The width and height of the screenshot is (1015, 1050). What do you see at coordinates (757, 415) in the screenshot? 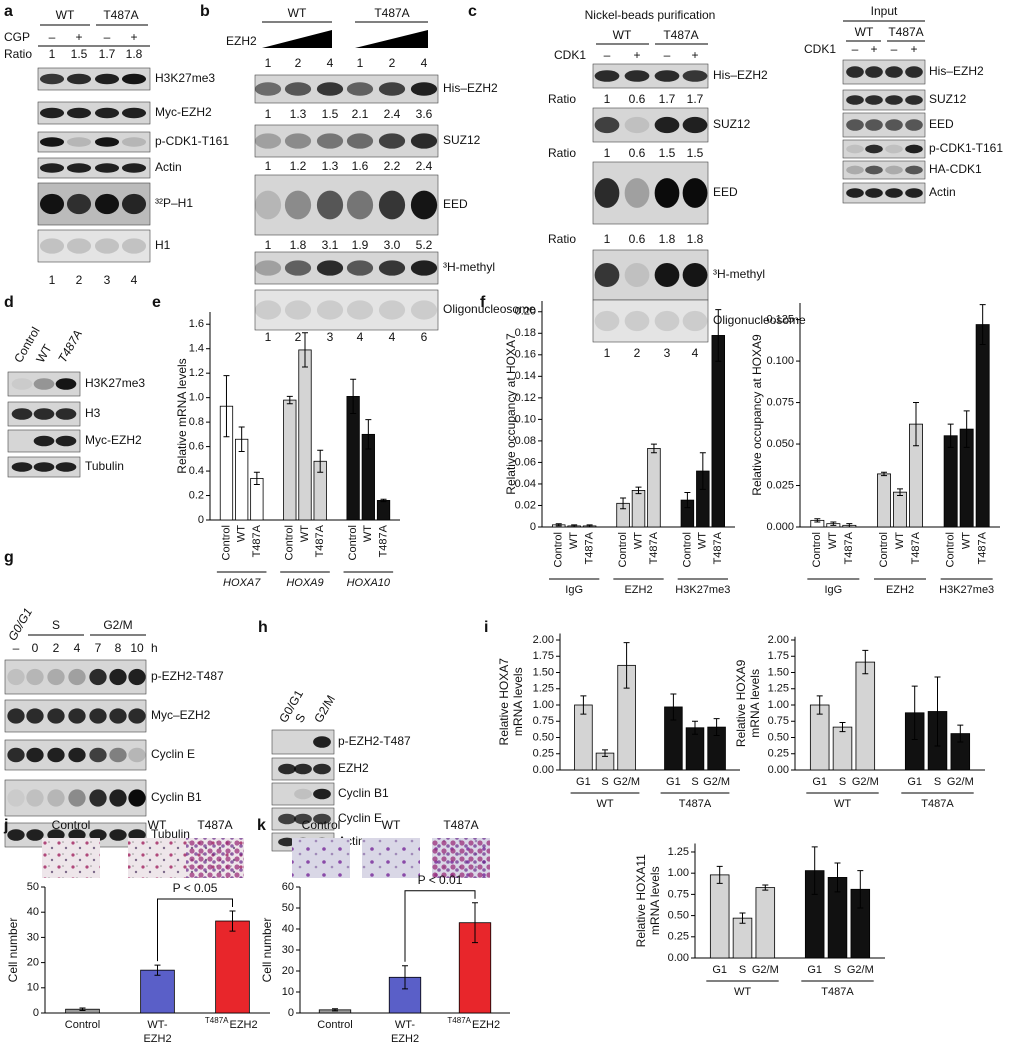
I see `y-axis-label: Relative occupancy at HOXA9` at bounding box center [757, 415].